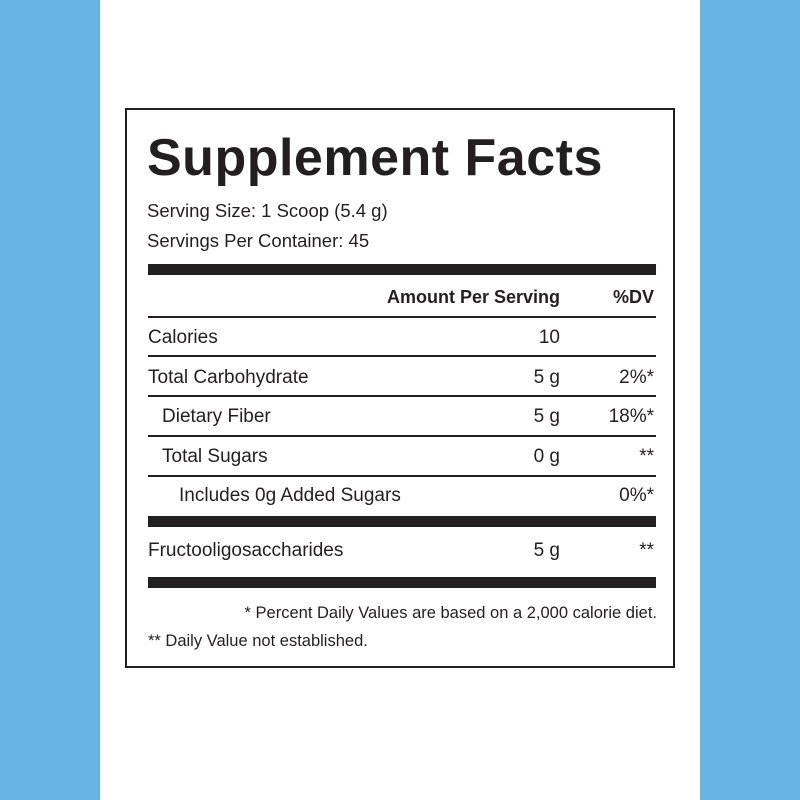 The image size is (800, 800). What do you see at coordinates (215, 456) in the screenshot?
I see `nutrient-name: Total Sugars` at bounding box center [215, 456].